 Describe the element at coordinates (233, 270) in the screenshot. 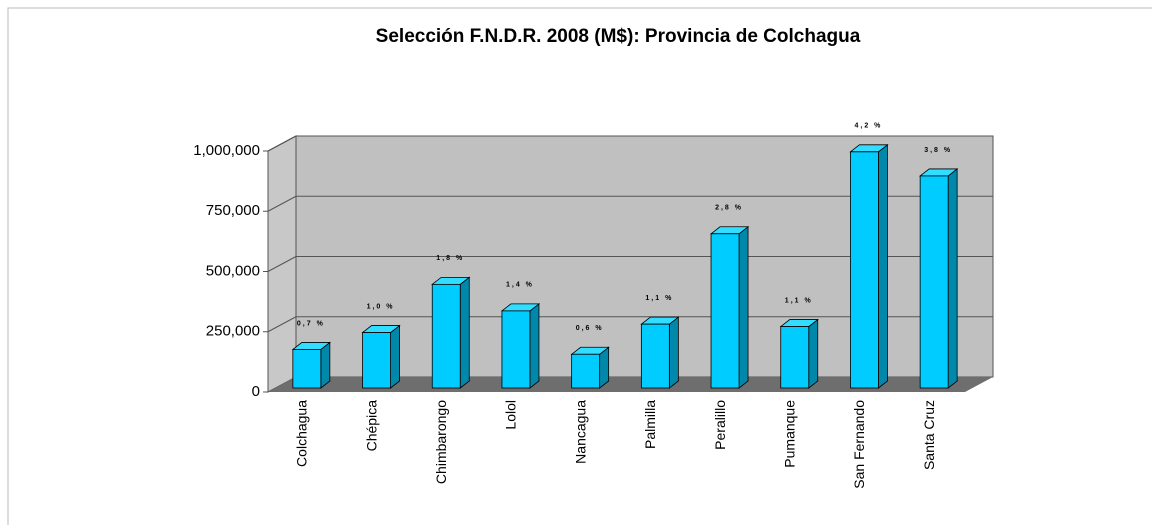

I see `y-tick-label: 500,000` at that location.